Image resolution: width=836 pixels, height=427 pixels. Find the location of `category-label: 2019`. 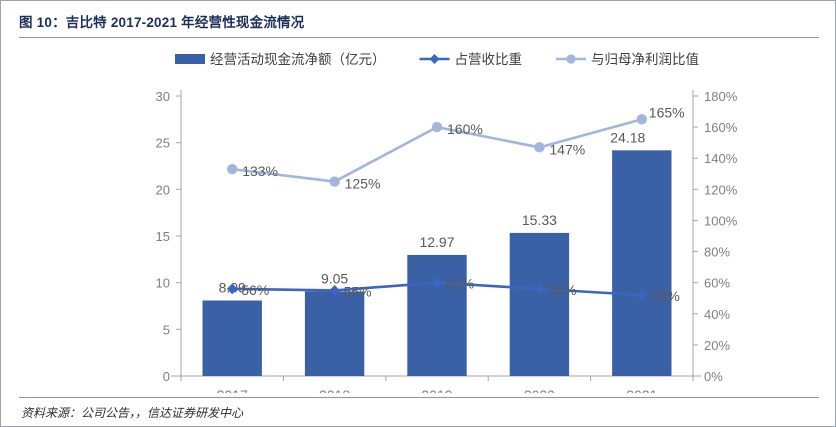

category-label: 2019 is located at coordinates (436, 390).